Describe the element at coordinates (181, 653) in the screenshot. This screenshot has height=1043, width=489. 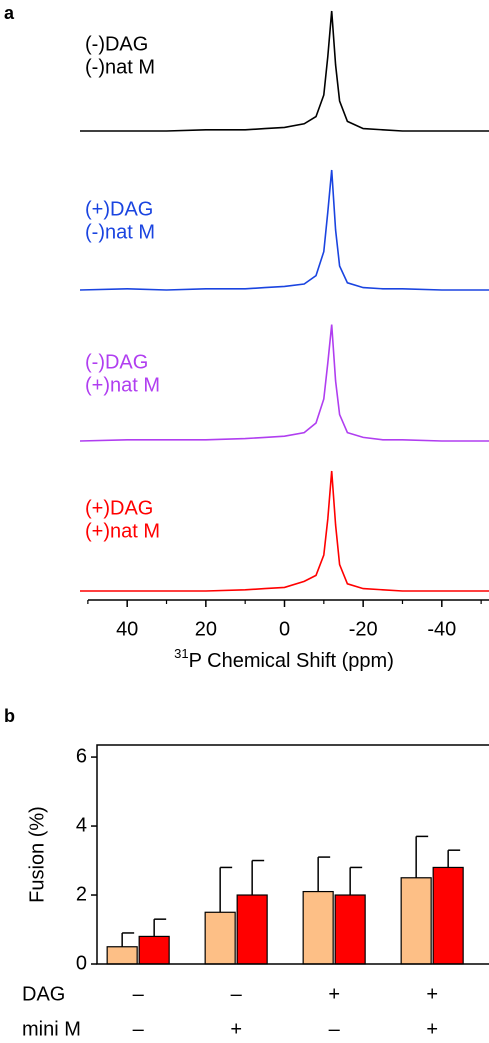
I see `x-axis-label-sup: 31` at that location.